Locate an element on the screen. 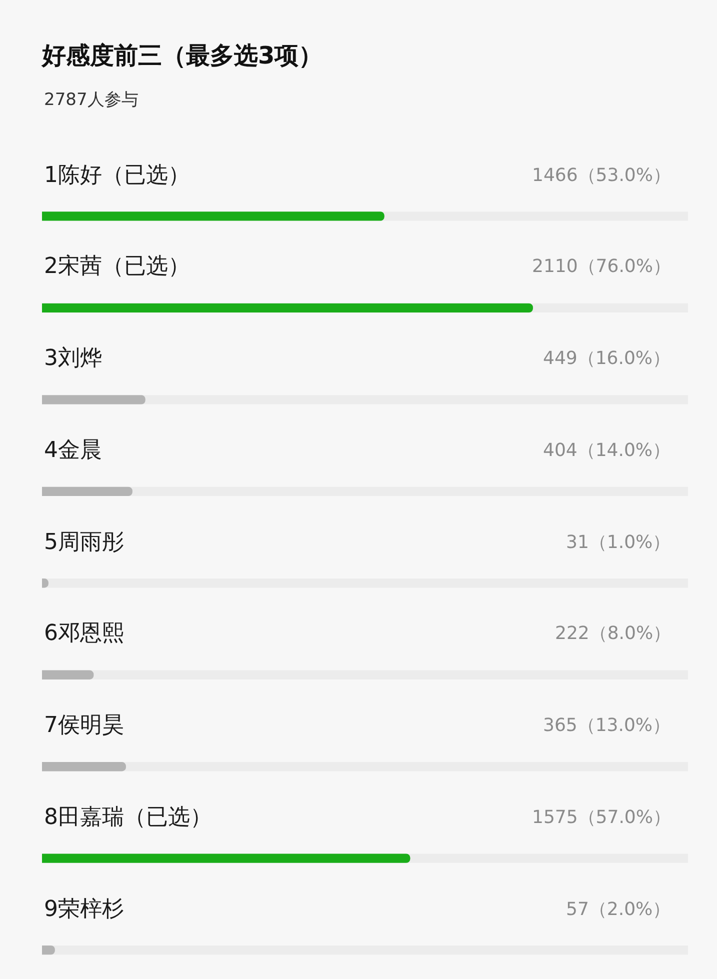 The width and height of the screenshot is (717, 979). data-label: 404（14.0%） is located at coordinates (607, 450).